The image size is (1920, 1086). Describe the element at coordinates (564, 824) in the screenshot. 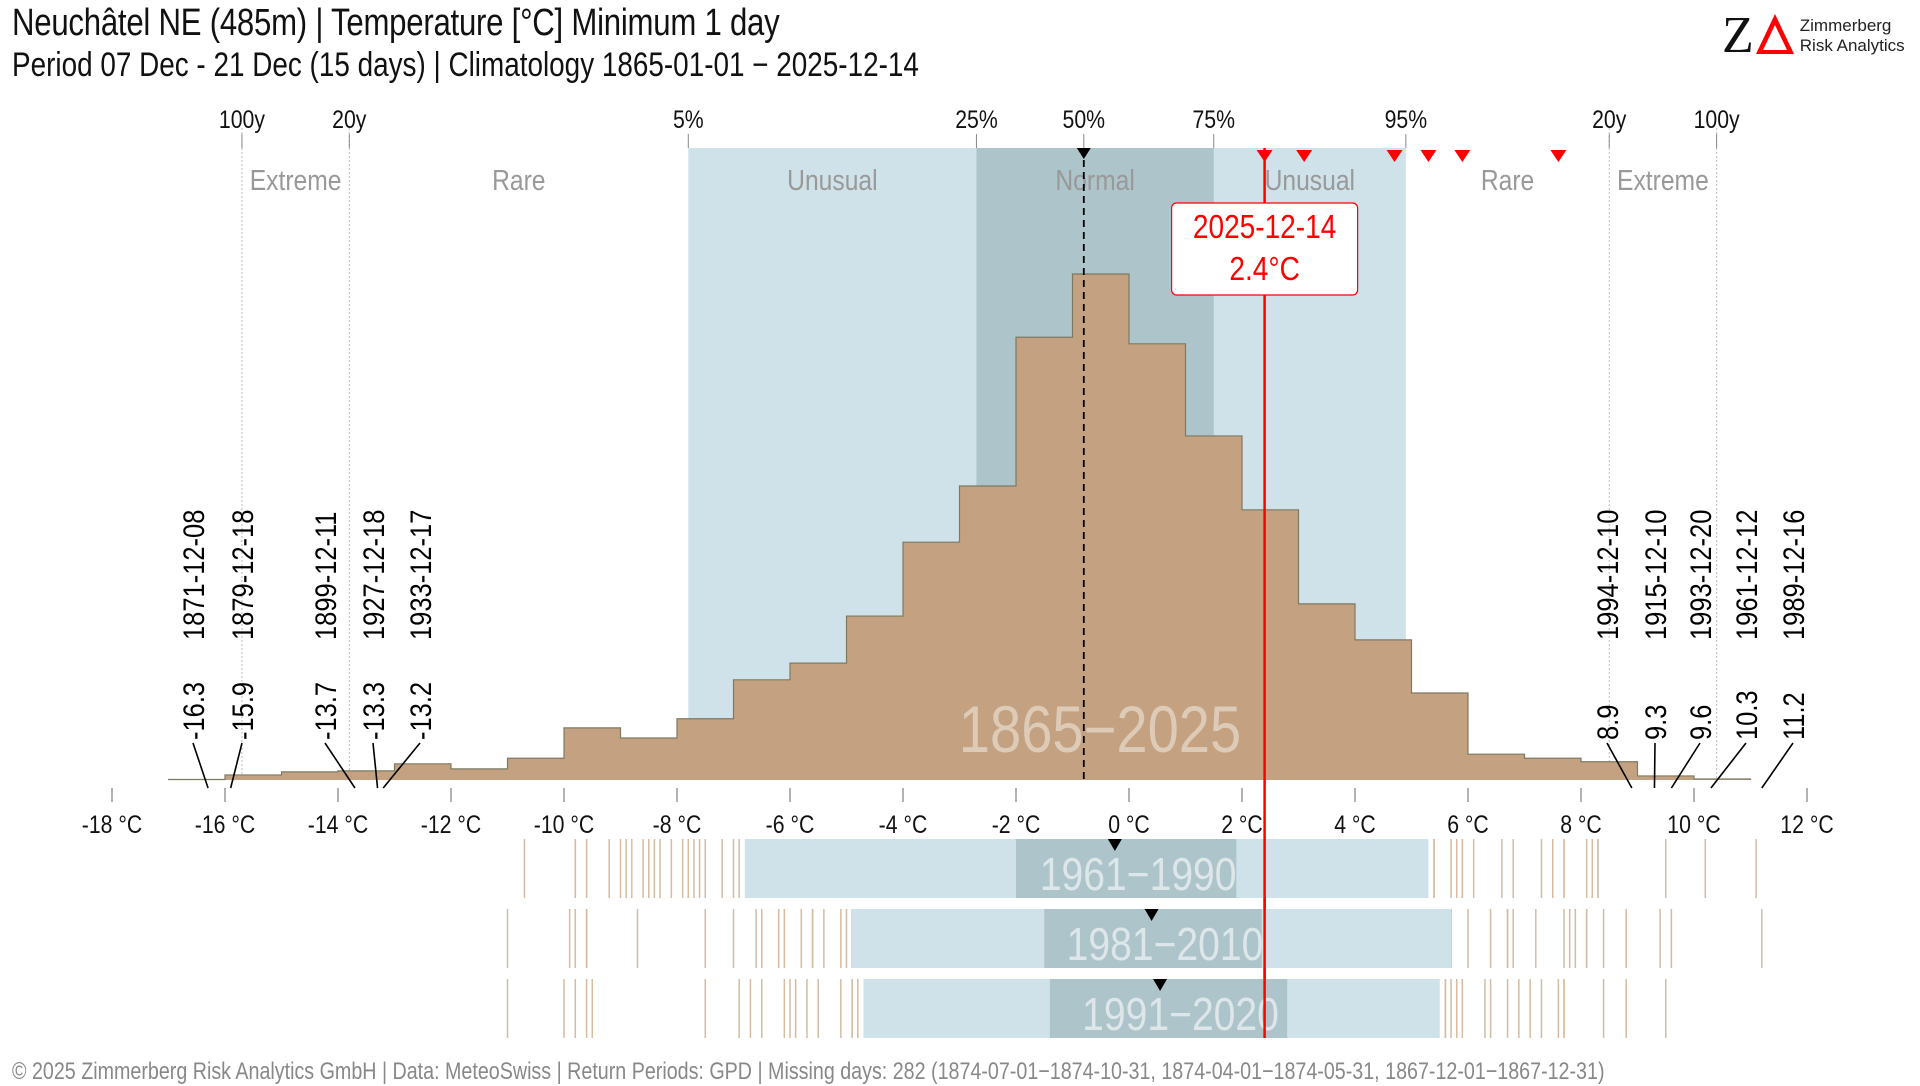

I see `x-axis-tick-label: -10 °C` at that location.